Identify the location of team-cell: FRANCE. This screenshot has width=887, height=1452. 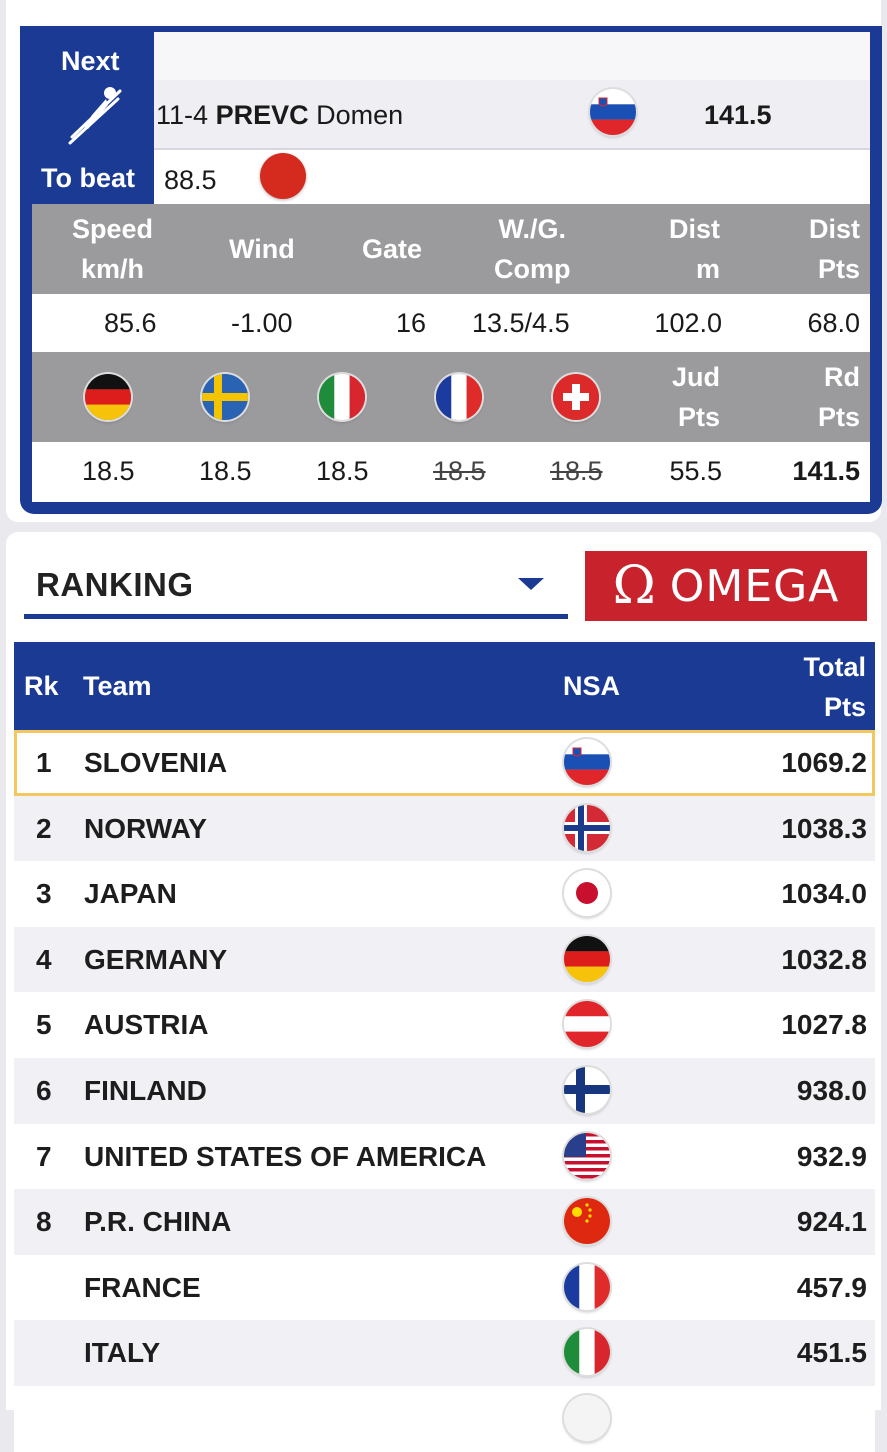
(142, 1287).